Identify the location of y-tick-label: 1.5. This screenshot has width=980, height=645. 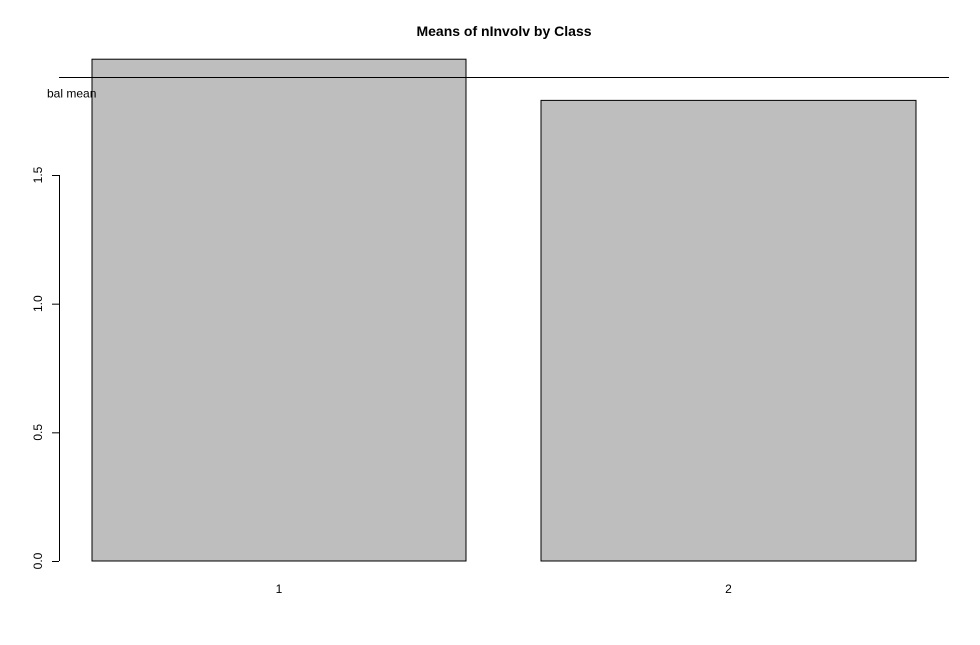
(38, 174).